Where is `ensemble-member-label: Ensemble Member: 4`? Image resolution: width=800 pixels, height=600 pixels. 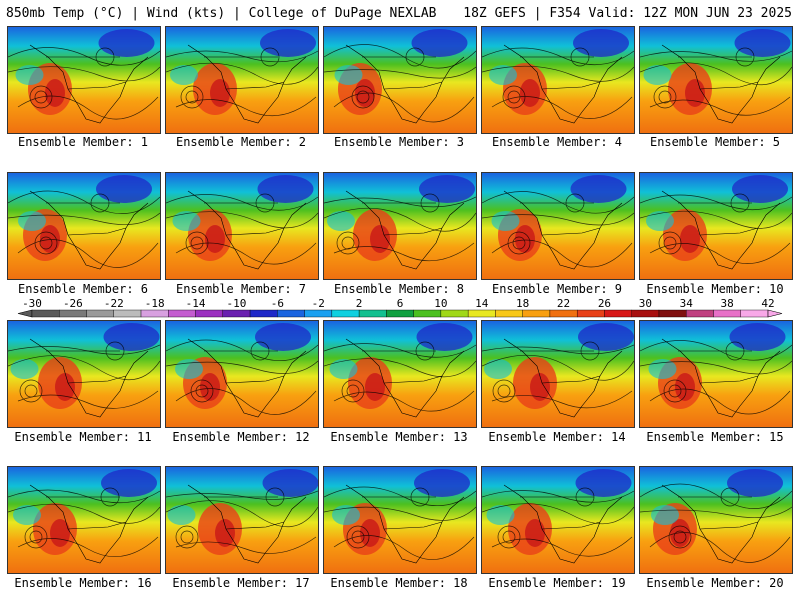
ensemble-member-label: Ensemble Member: 4 is located at coordinates (557, 142).